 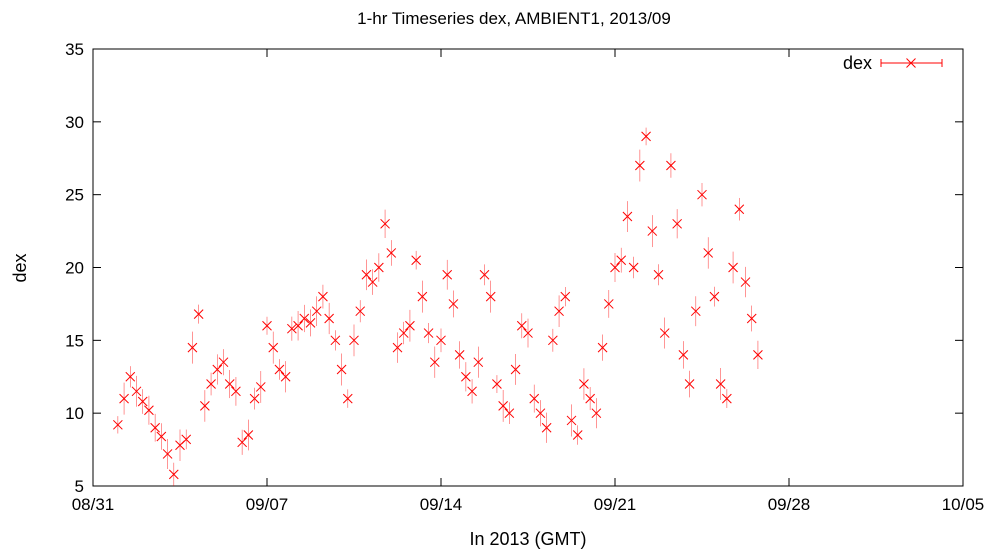 What do you see at coordinates (74, 413) in the screenshot?
I see `y-tick-label: 10` at bounding box center [74, 413].